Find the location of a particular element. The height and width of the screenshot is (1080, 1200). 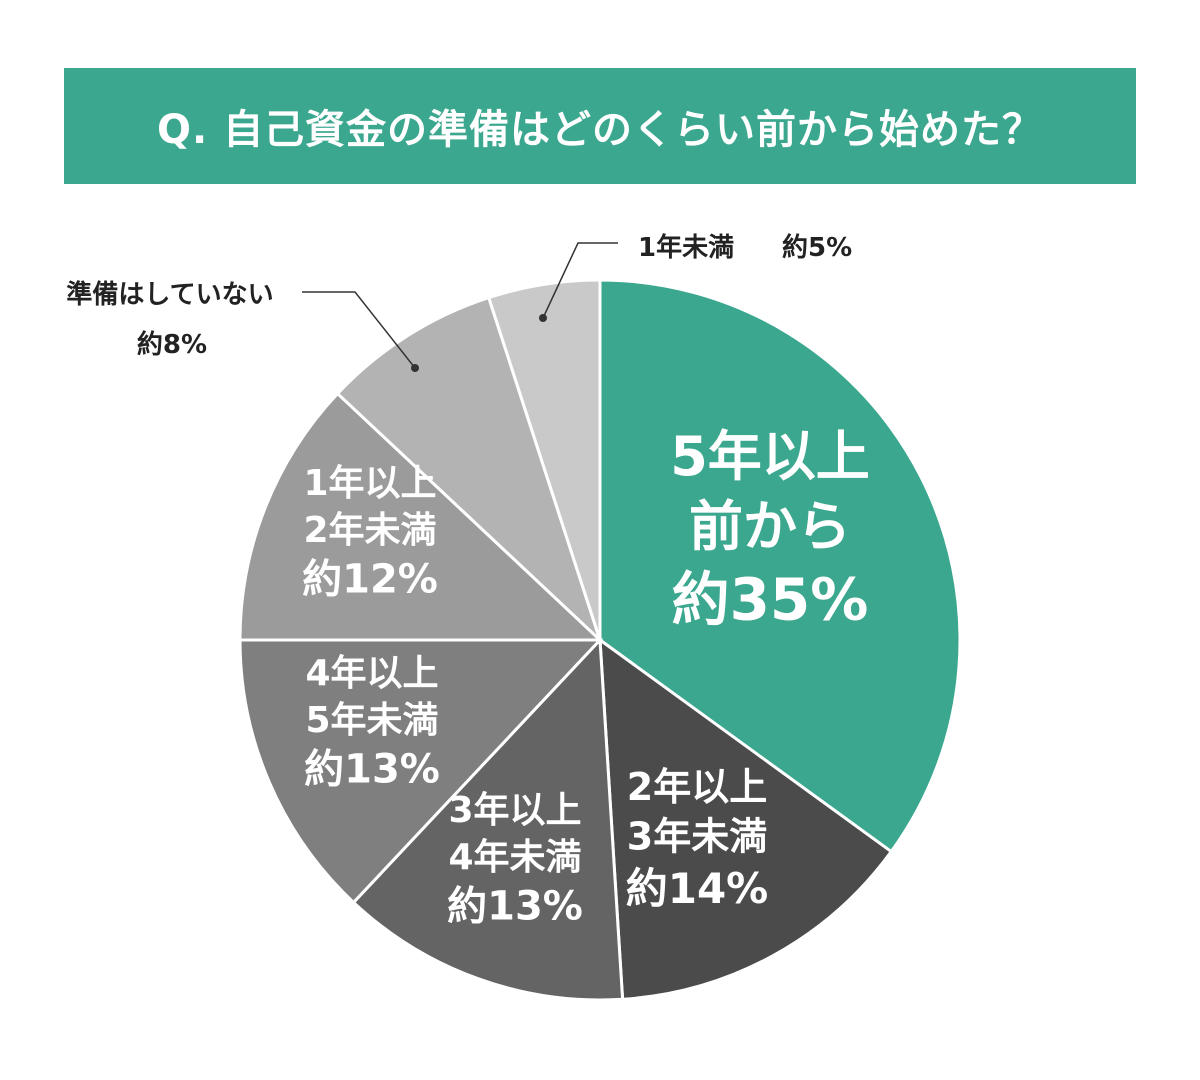

slice-label-line: 3年以上 is located at coordinates (514, 810).